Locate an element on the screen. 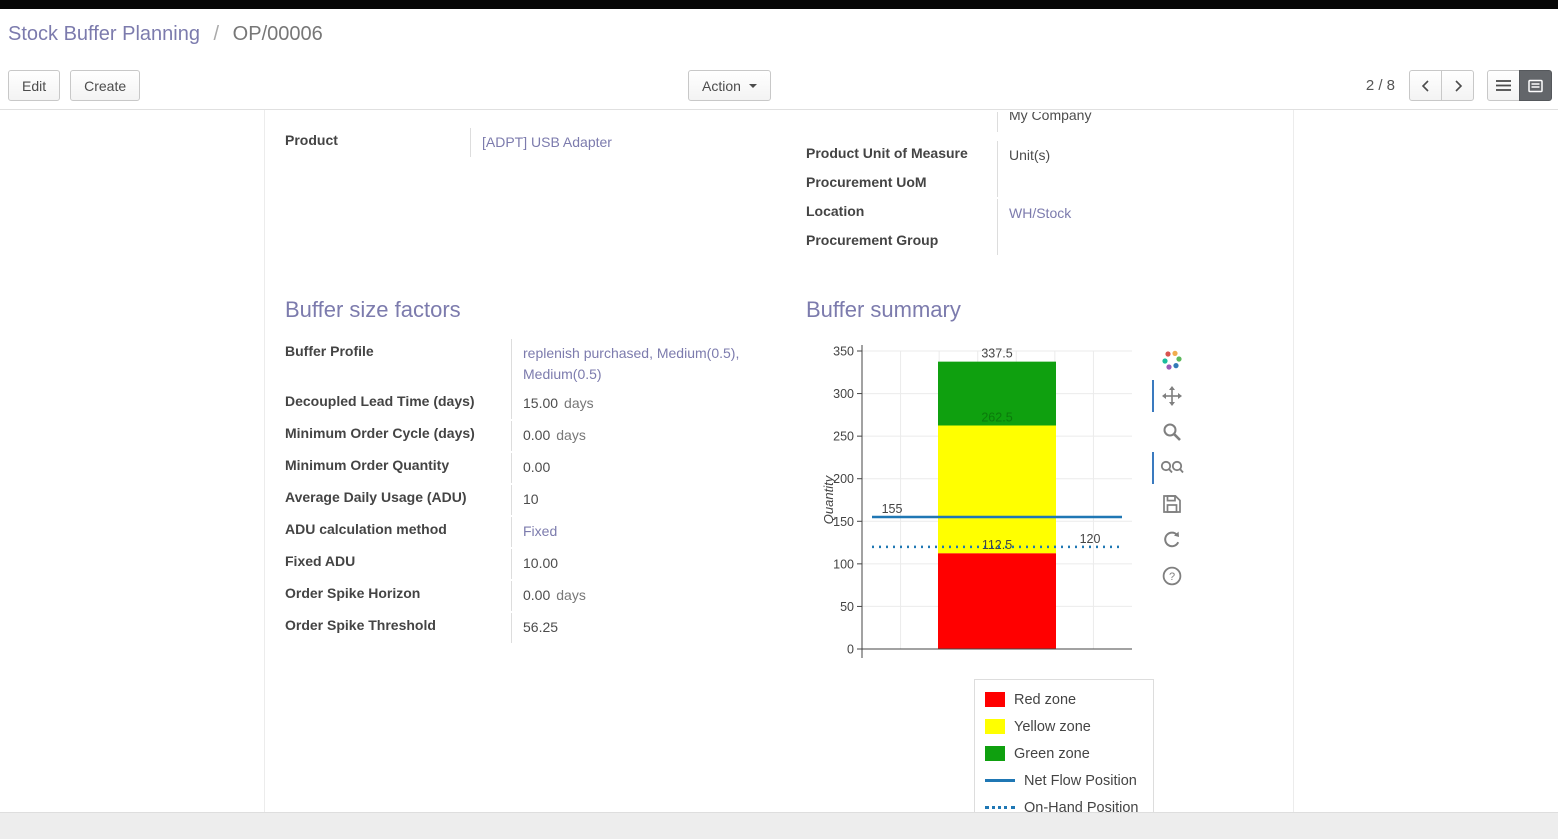 The width and height of the screenshot is (1558, 839). legend-item: Yellow zone is located at coordinates (1064, 726).